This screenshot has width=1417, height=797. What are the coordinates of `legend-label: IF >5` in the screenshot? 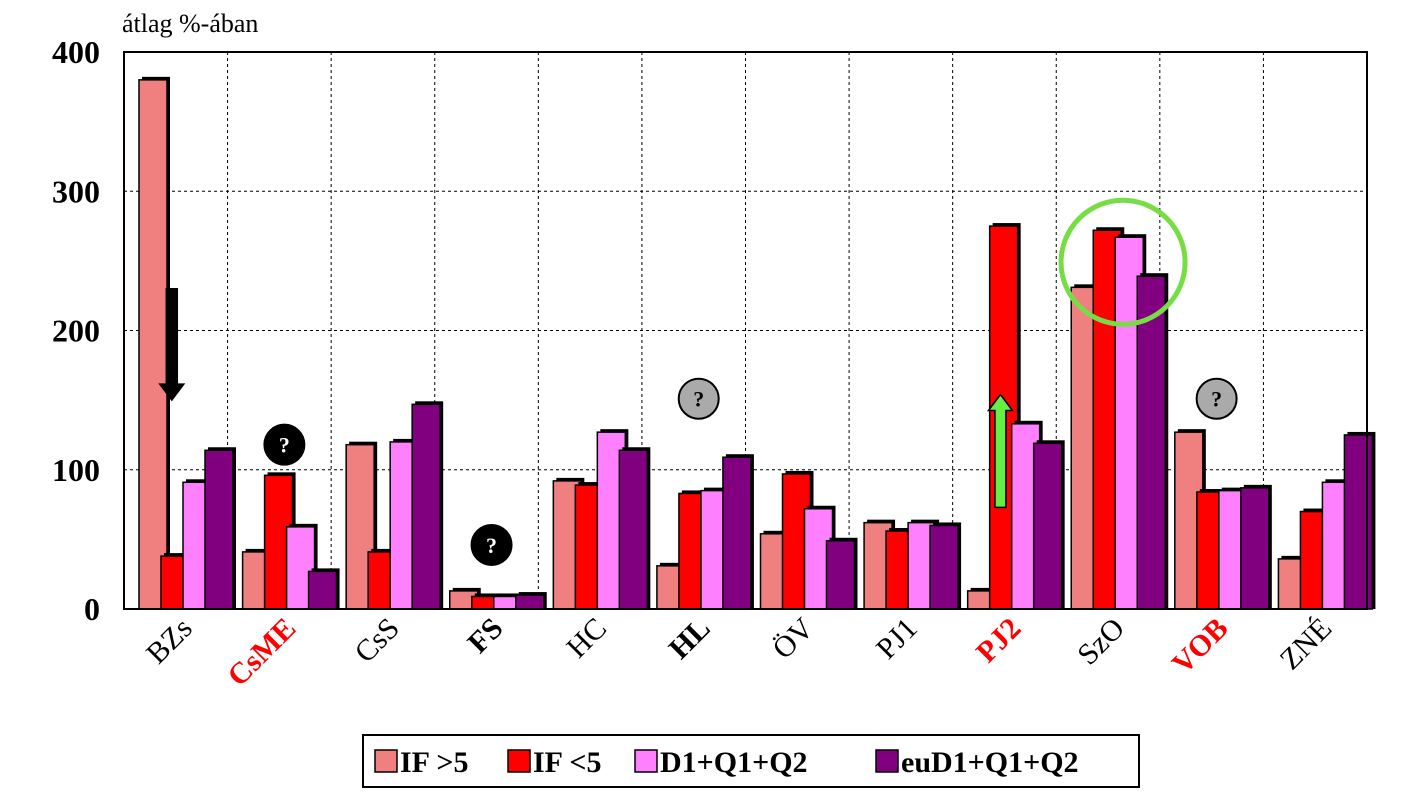 It's located at (434, 762).